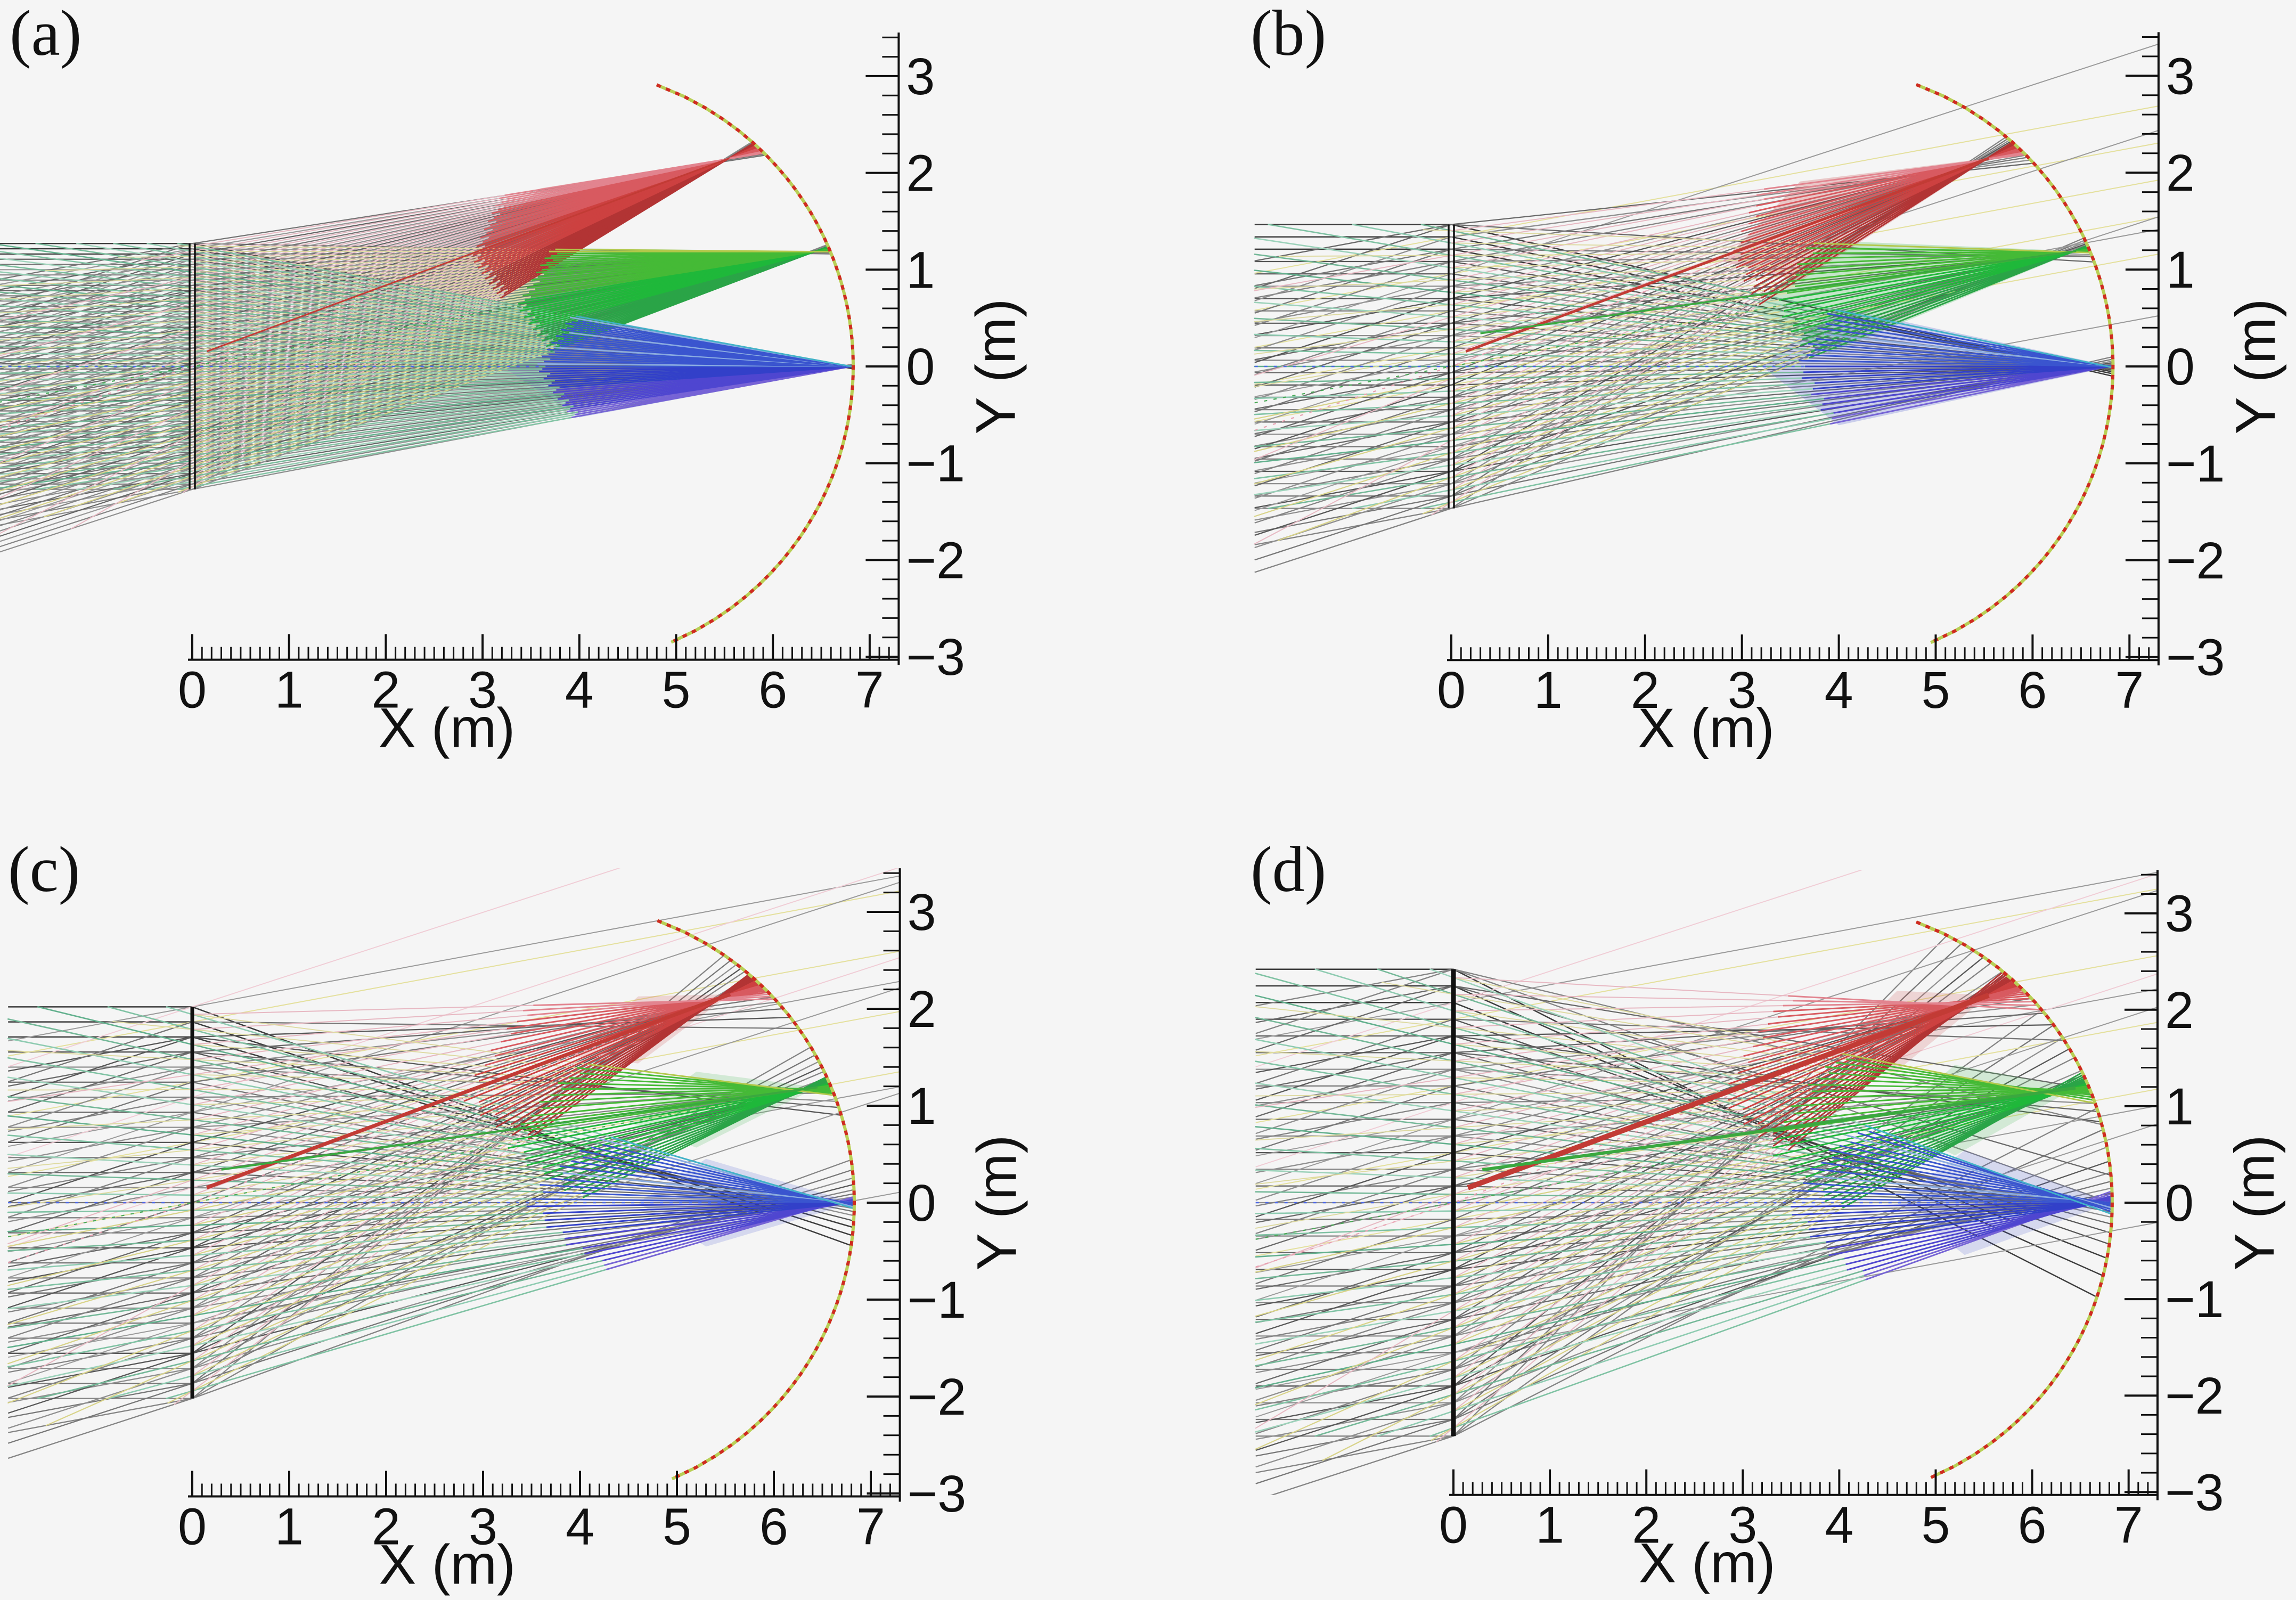  I want to click on svg-text: (b), so click(1288, 34).